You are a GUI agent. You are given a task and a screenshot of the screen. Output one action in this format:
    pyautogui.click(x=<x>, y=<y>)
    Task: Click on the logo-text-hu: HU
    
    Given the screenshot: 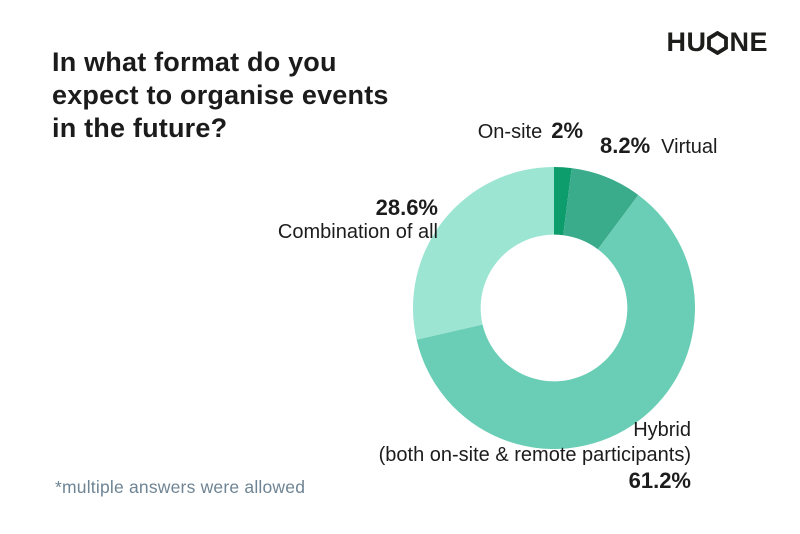 What is the action you would take?
    pyautogui.click(x=686, y=42)
    